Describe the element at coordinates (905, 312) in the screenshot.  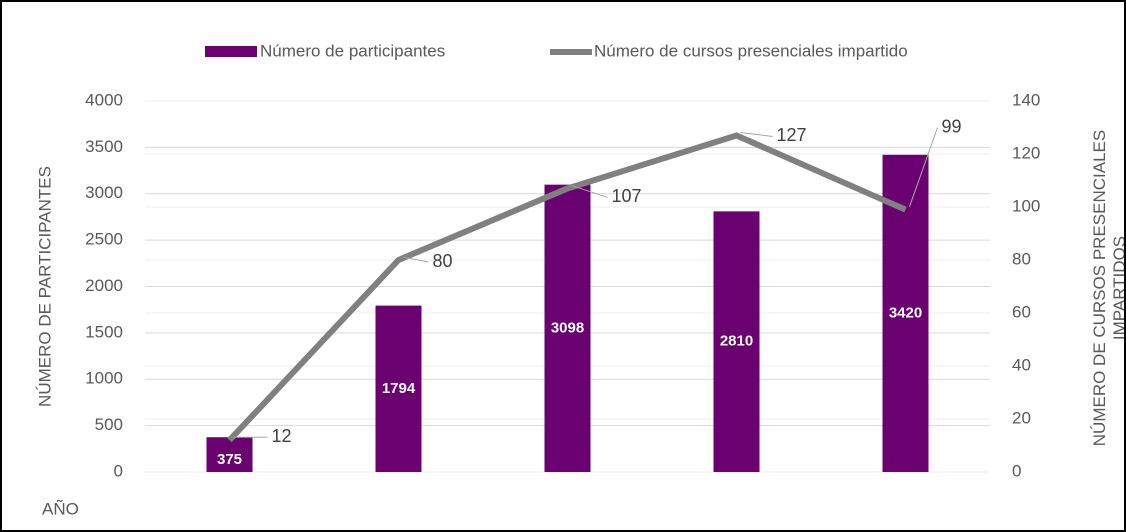
I see `bar-value-label: 3420` at that location.